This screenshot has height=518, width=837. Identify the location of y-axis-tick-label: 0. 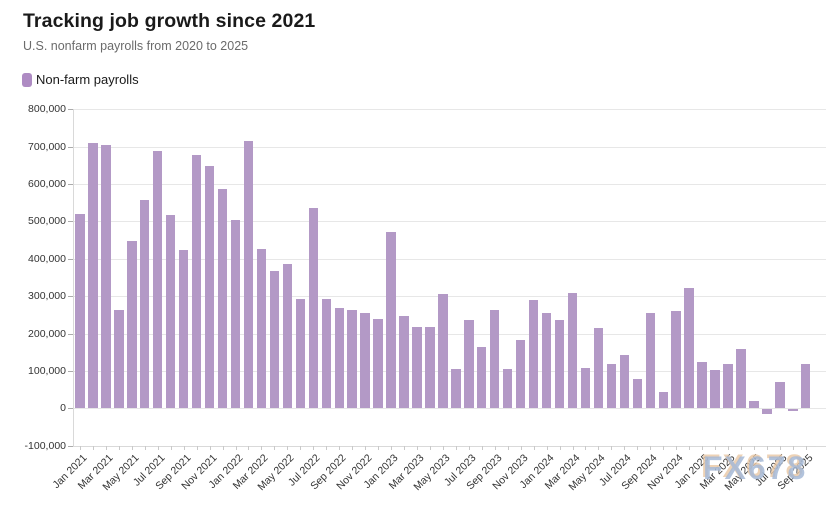
(63, 408).